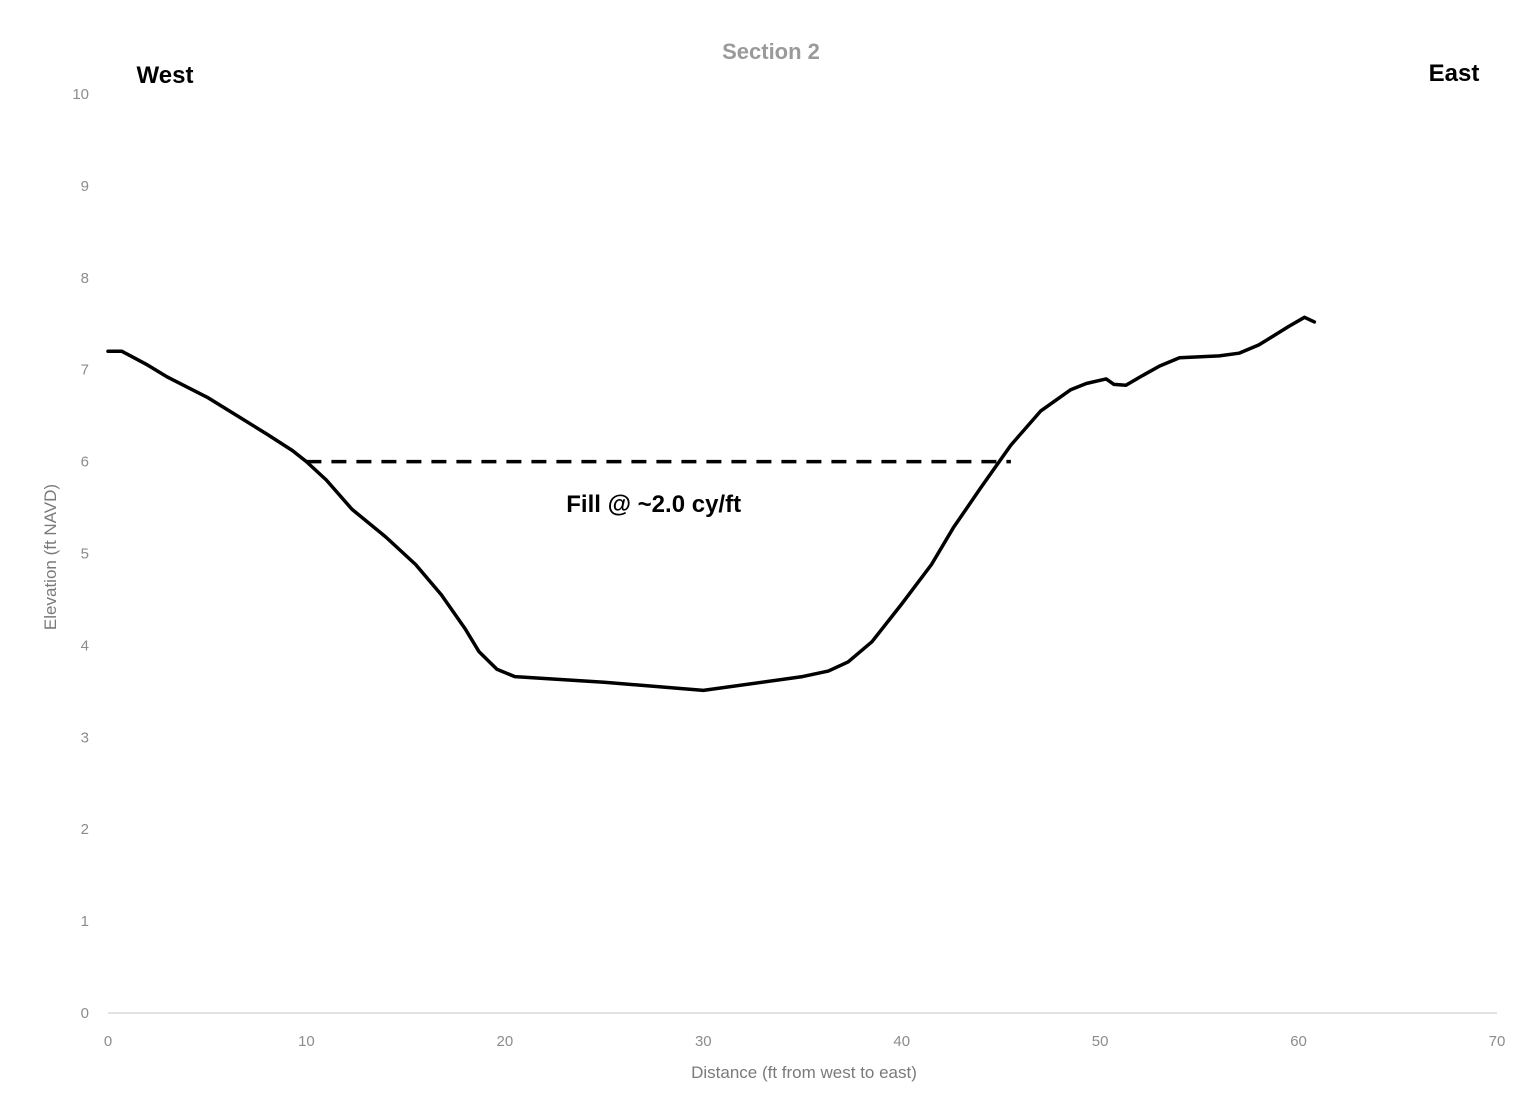 Image resolution: width=1522 pixels, height=1094 pixels. Describe the element at coordinates (85, 554) in the screenshot. I see `y-tick-label: 5` at that location.